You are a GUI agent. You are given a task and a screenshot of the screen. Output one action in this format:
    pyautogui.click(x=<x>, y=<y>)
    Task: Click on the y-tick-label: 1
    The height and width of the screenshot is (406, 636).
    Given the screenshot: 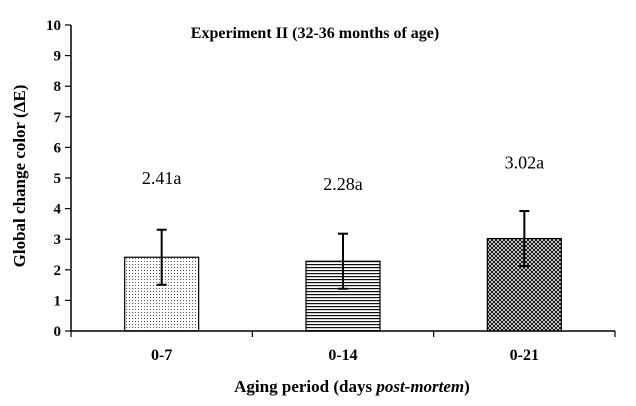 What is the action you would take?
    pyautogui.click(x=58, y=301)
    